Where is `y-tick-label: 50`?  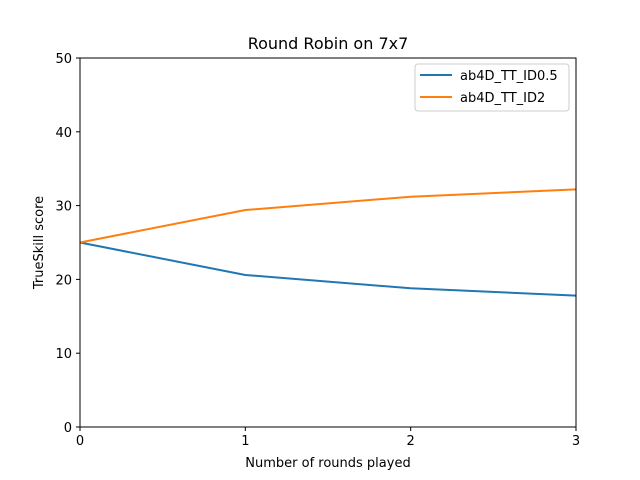
y-tick-label: 50 is located at coordinates (63, 59).